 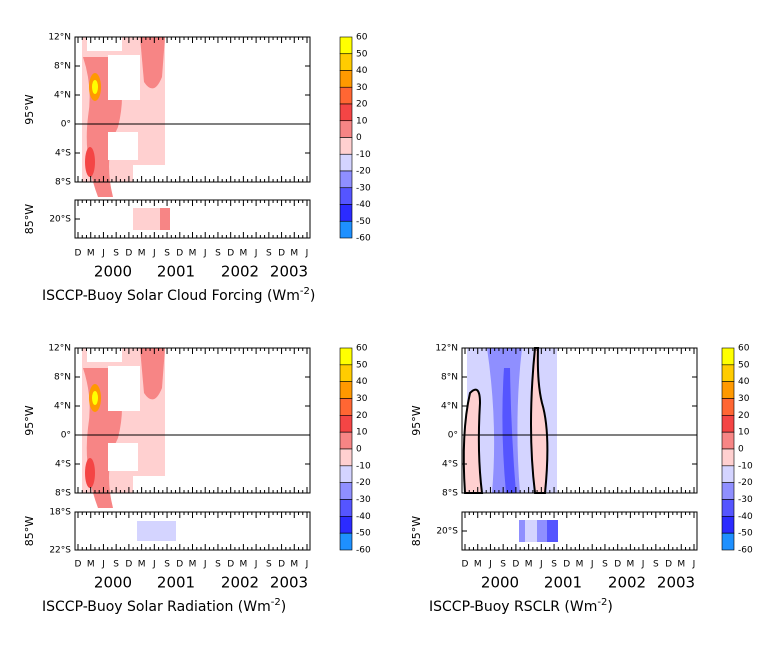 I want to click on colorbar-label: -30, so click(x=363, y=188).